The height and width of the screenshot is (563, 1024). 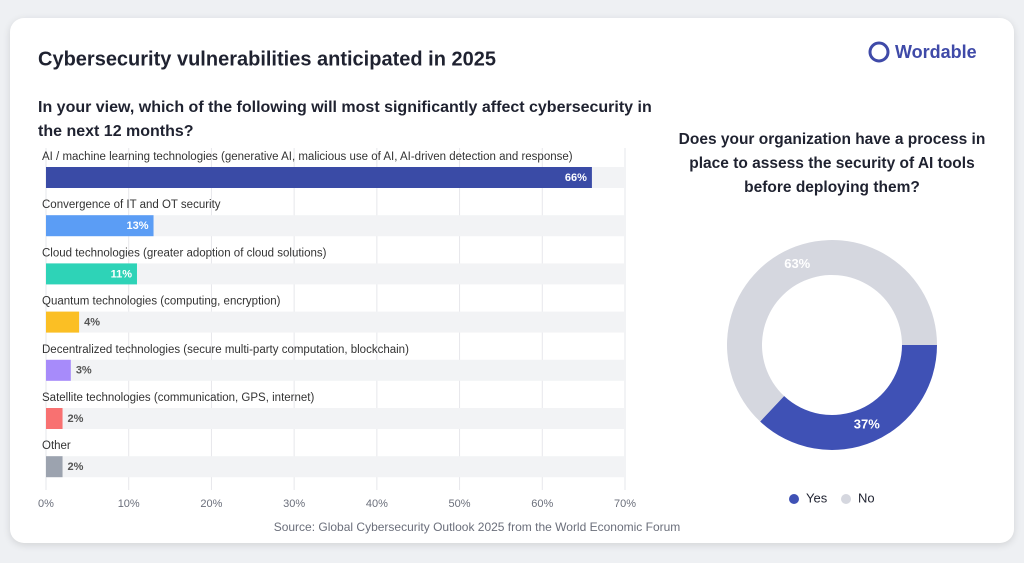 I want to click on legend-label: Yes, so click(x=817, y=497).